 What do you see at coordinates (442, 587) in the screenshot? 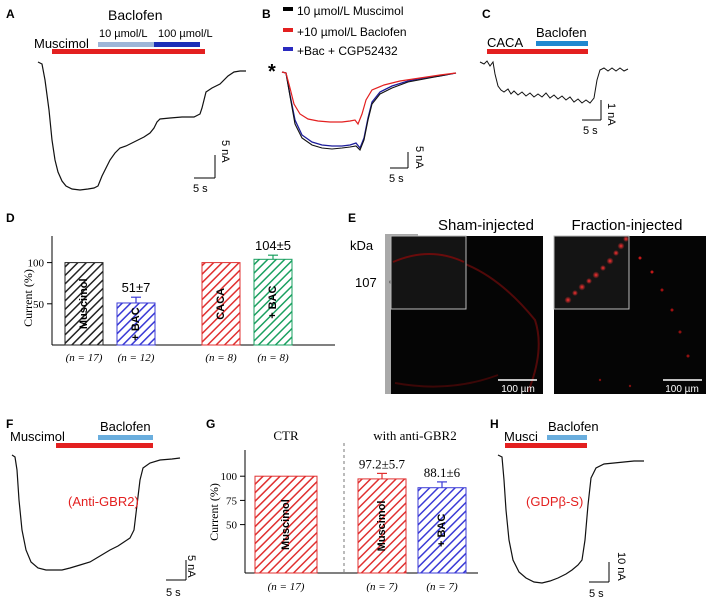
I see `panel-g-n-label-3: (n = 7)` at bounding box center [442, 587].